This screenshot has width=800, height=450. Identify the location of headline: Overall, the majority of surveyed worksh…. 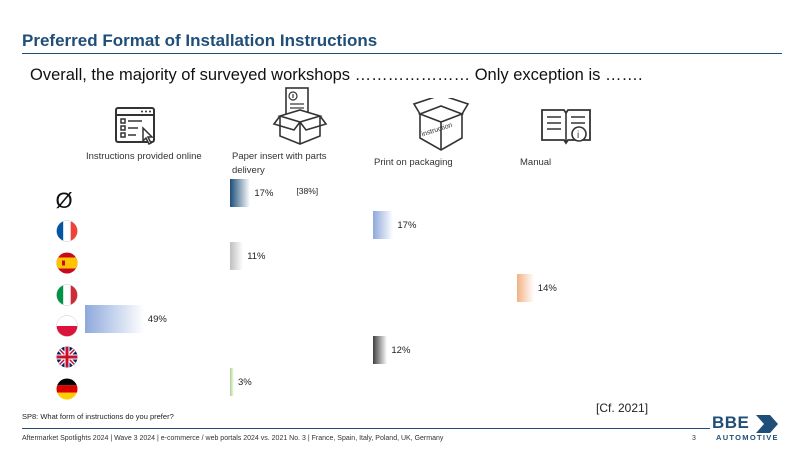
(336, 75).